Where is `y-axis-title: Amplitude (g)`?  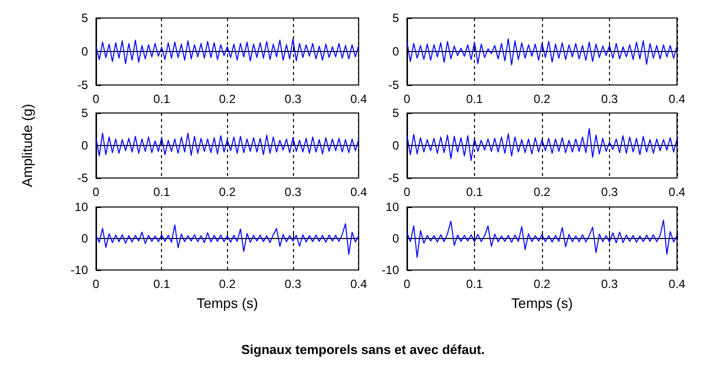
y-axis-title: Amplitude (g) is located at coordinates (27, 146).